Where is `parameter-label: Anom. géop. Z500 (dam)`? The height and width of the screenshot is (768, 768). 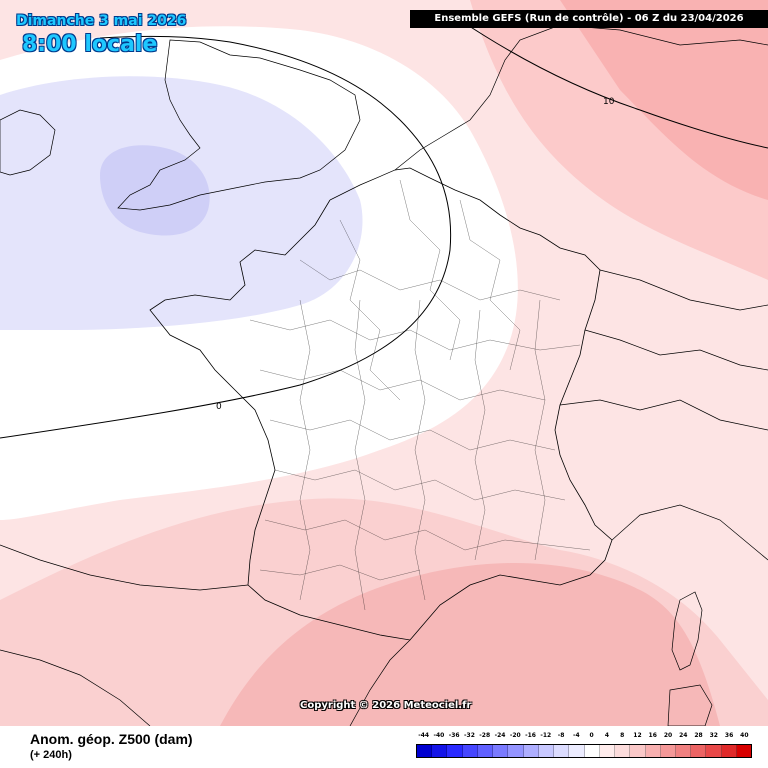 parameter-label: Anom. géop. Z500 (dam) is located at coordinates (111, 739).